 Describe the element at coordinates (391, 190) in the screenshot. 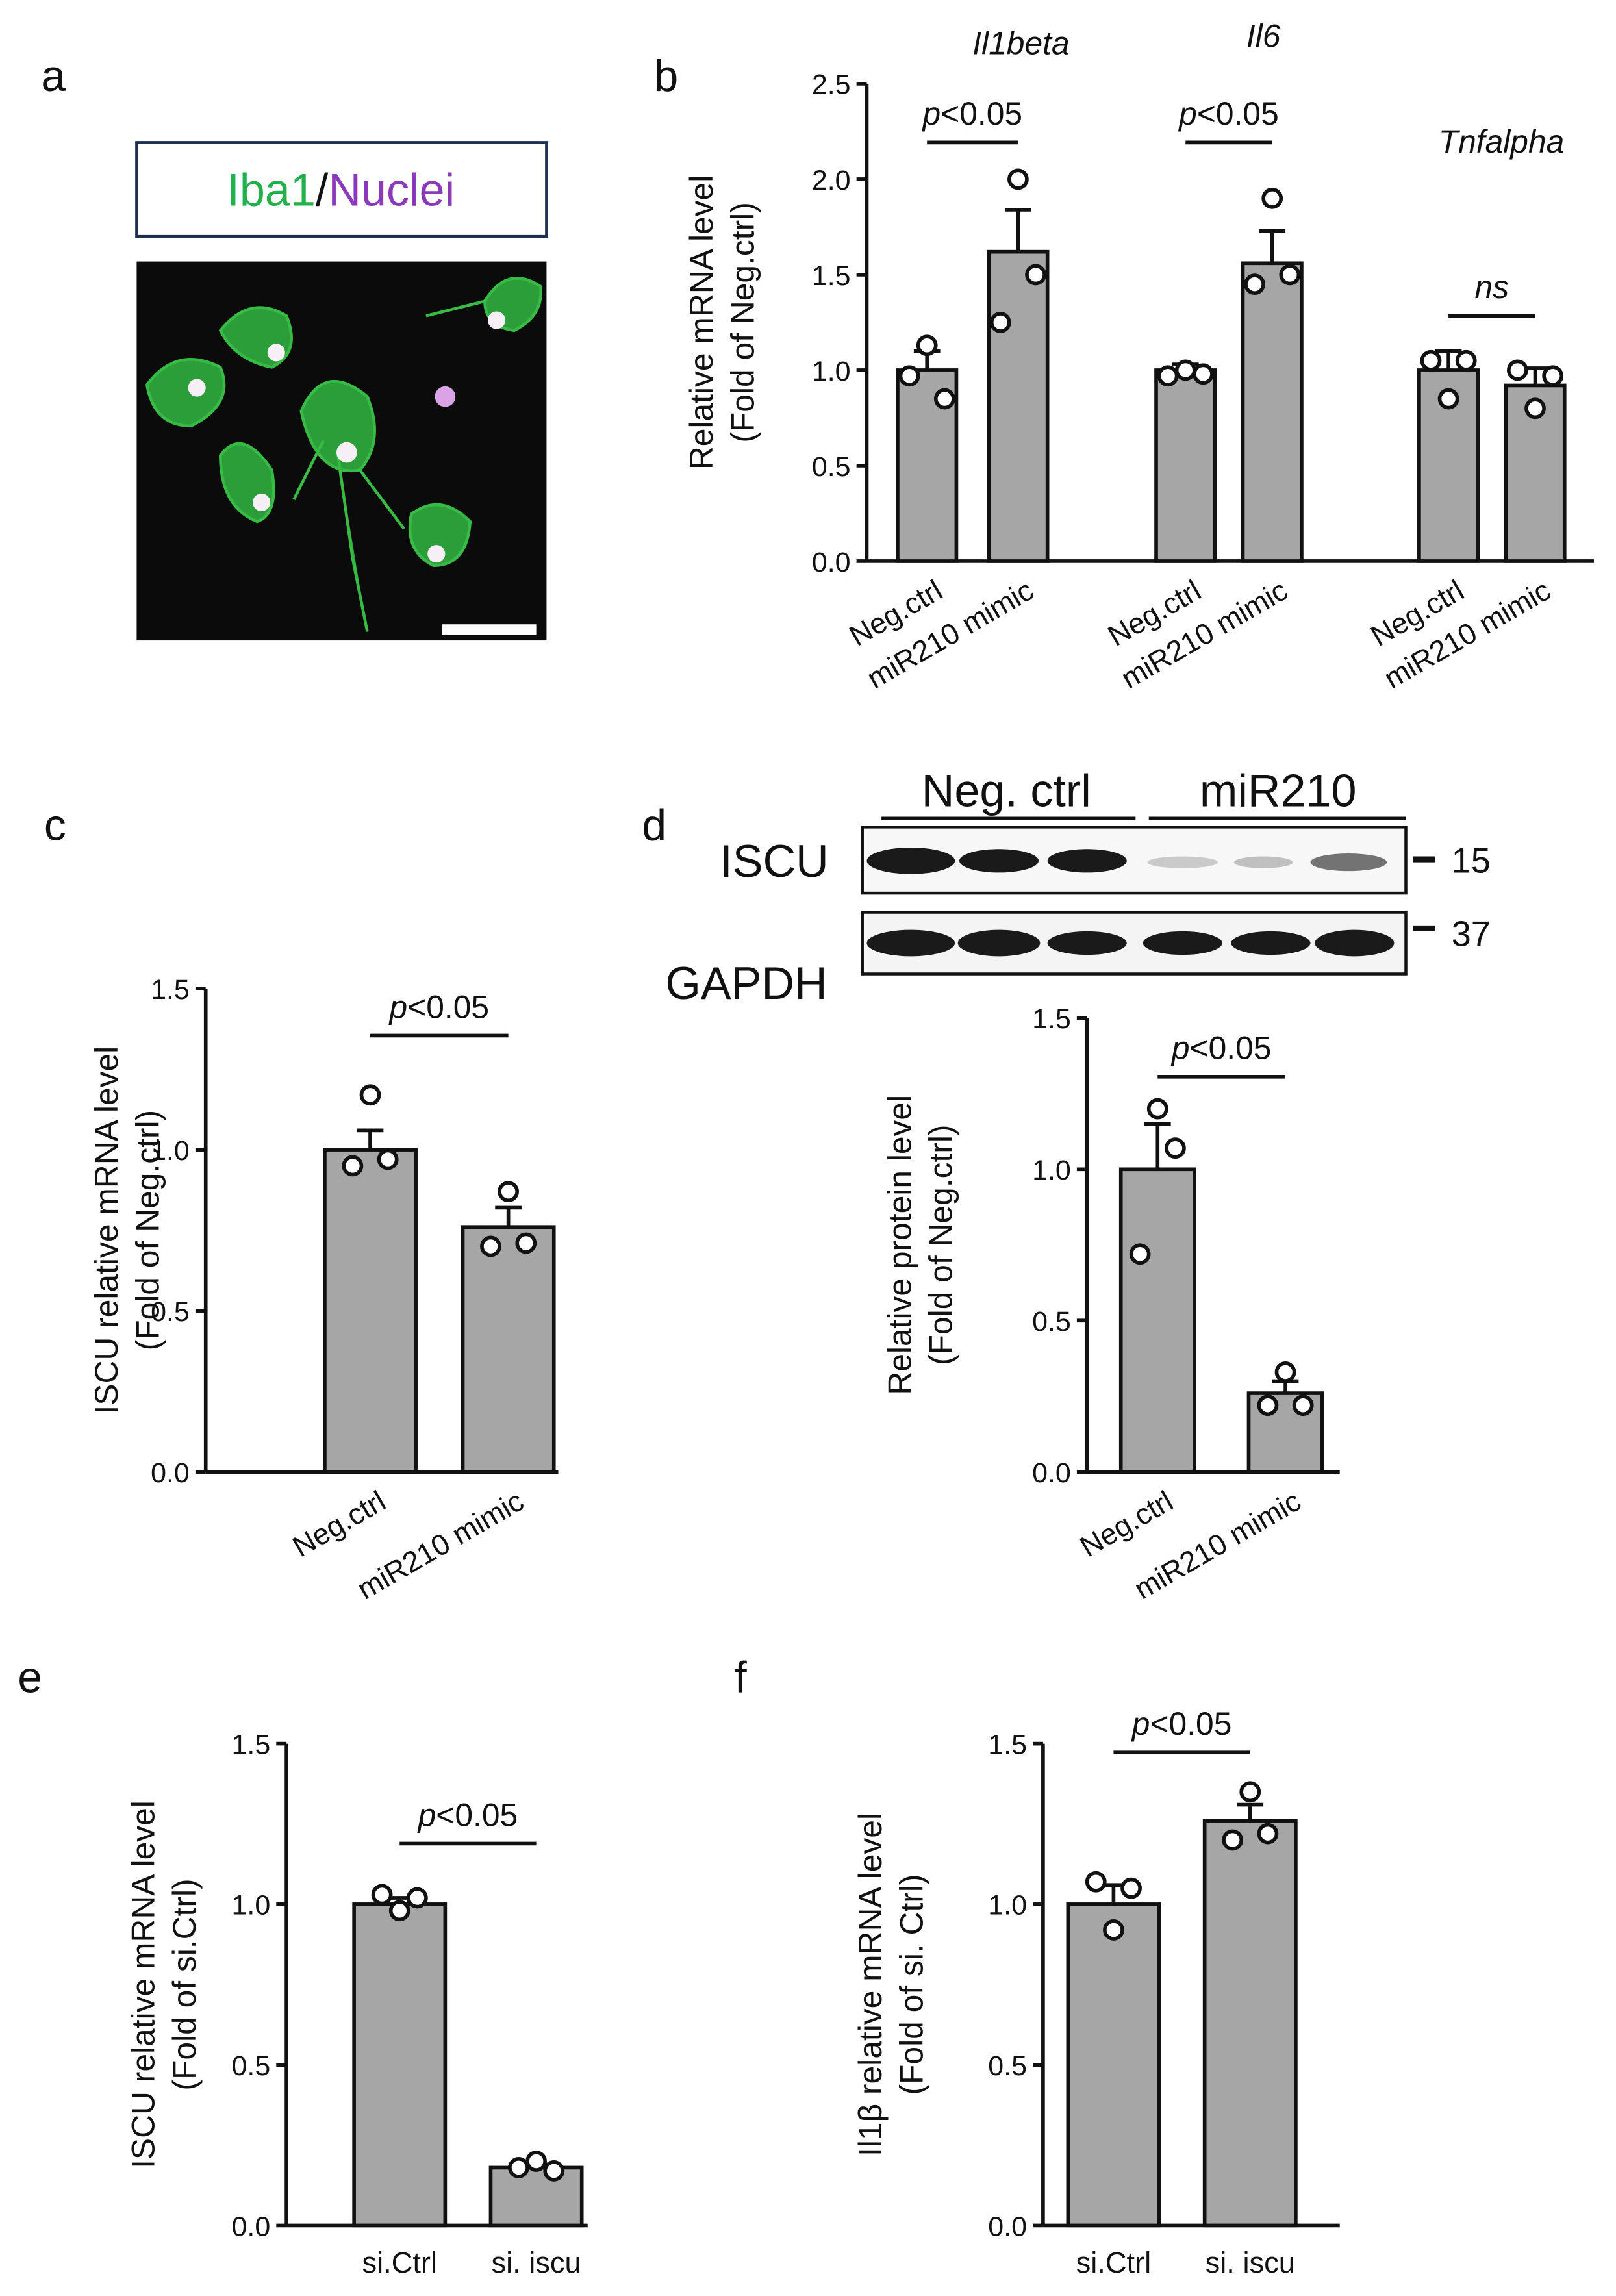

I see `counterstain: Nuclei` at that location.